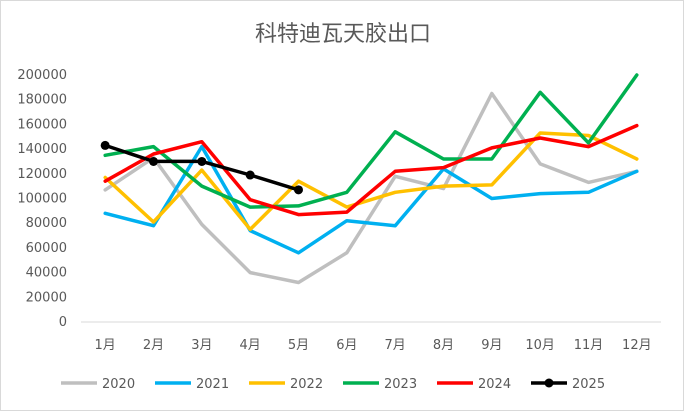 This screenshot has height=412, width=684. I want to click on legend: 2020 2021 2022 2023 2024 2025, so click(333, 384).